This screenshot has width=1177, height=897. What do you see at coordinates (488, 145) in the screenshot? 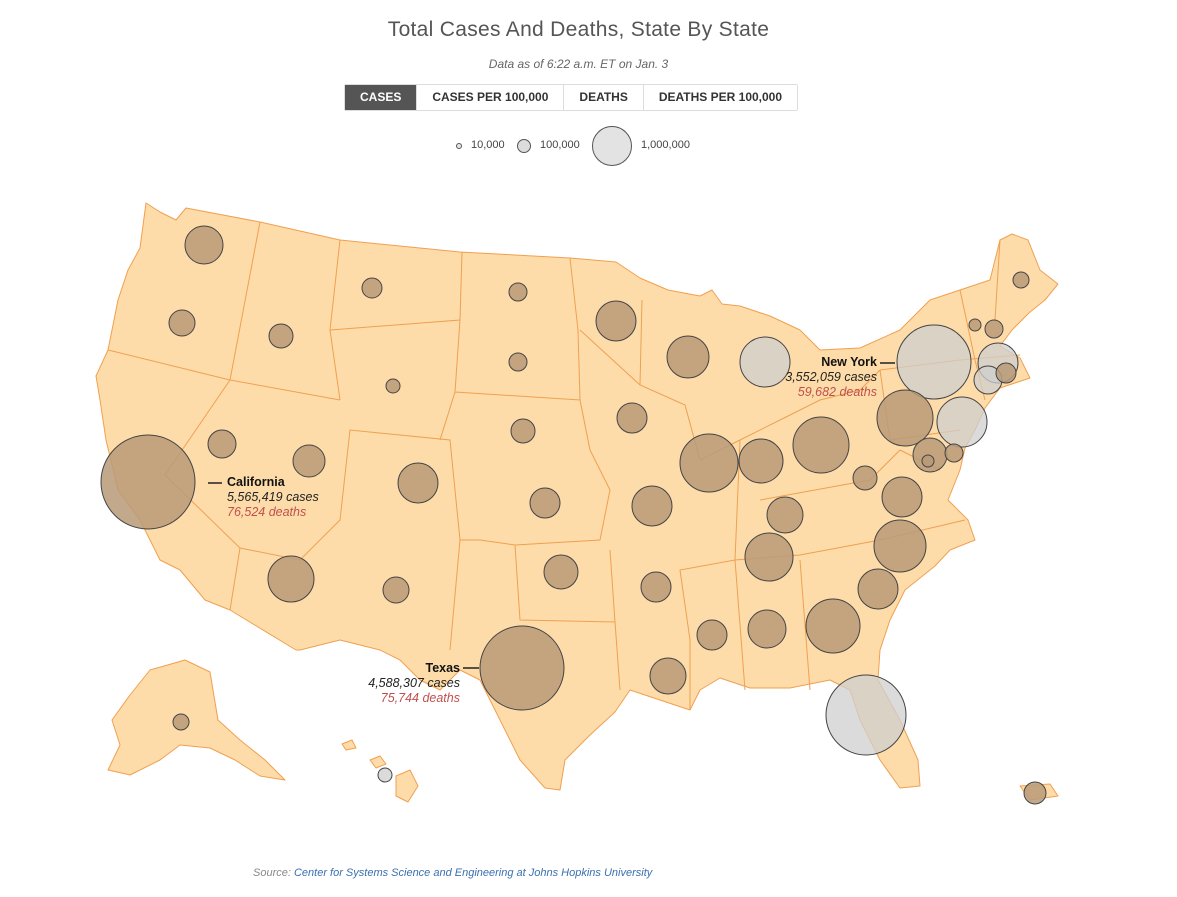
I see `legend-label-10k: 10,000` at bounding box center [488, 145].